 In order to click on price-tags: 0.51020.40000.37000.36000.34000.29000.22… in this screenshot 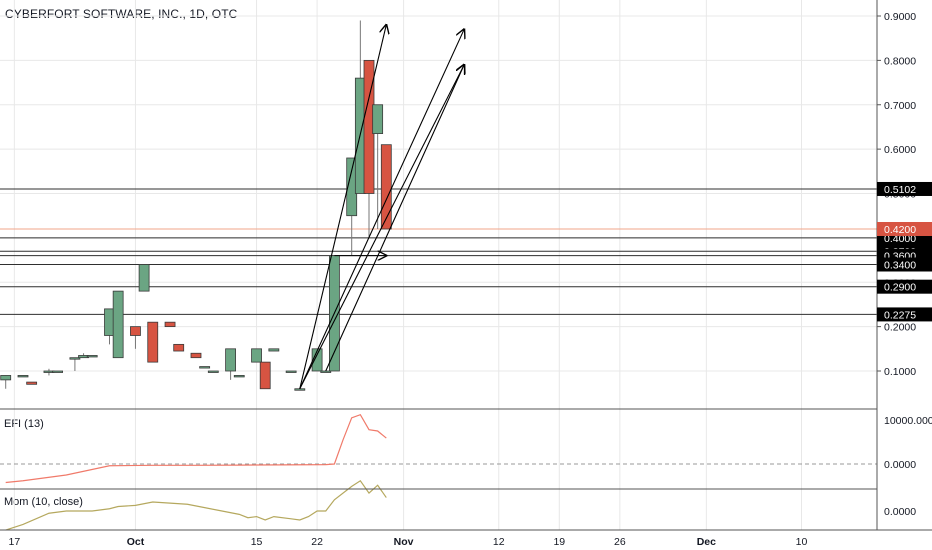, I will do `click(904, 251)`.